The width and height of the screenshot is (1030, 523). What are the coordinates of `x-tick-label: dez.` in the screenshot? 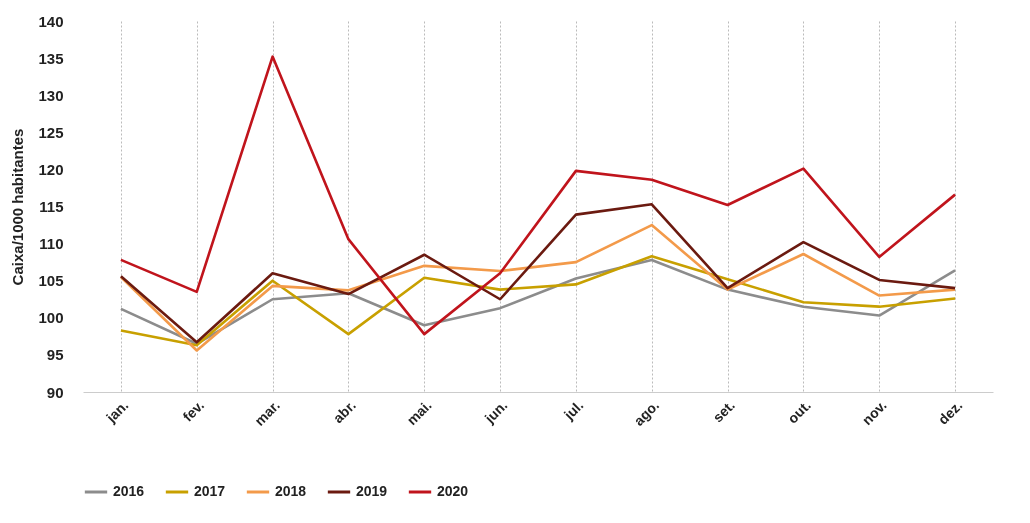 It's located at (950, 412).